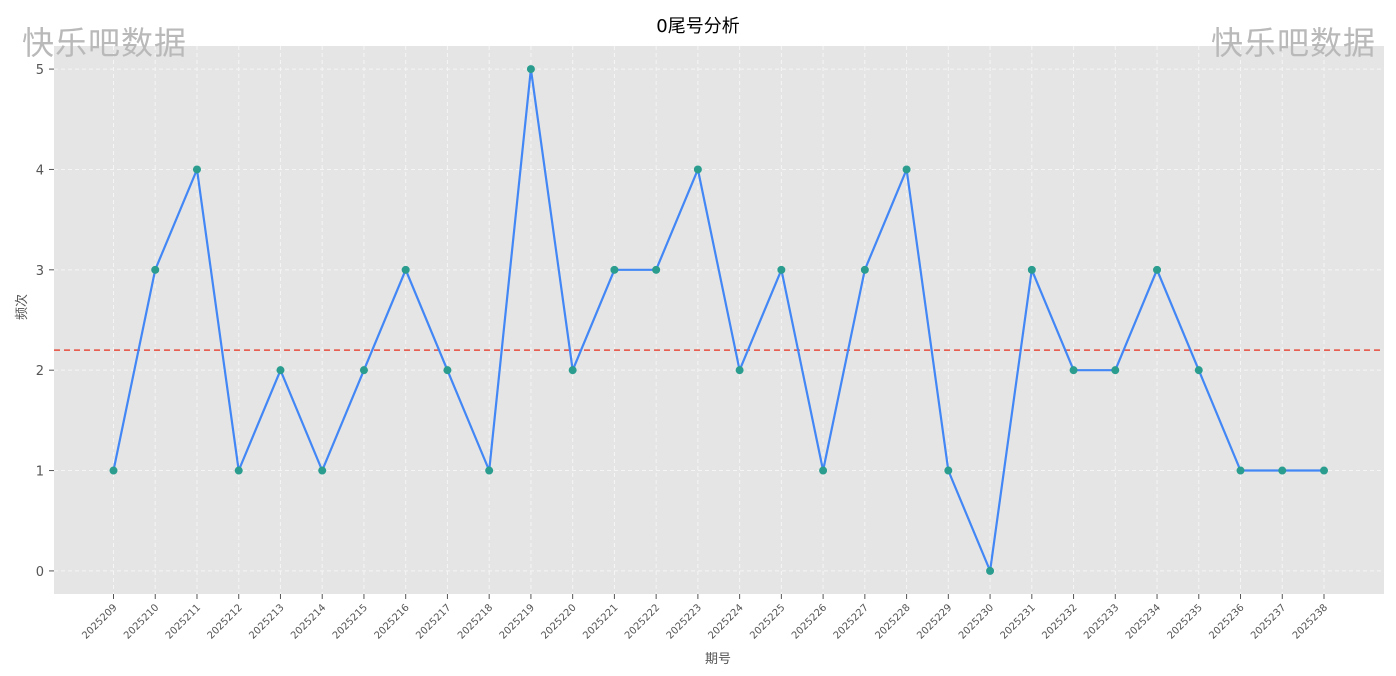 The height and width of the screenshot is (676, 1396). I want to click on x-tick-label: 2025234, so click(1143, 621).